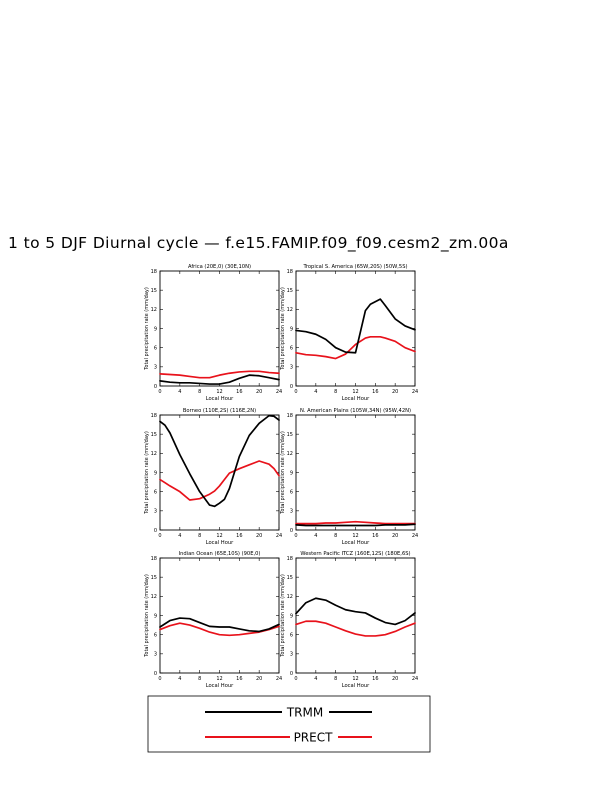  I want to click on panel-title: N. American Plains (105W,34N) (95W,42N), so click(355, 411).